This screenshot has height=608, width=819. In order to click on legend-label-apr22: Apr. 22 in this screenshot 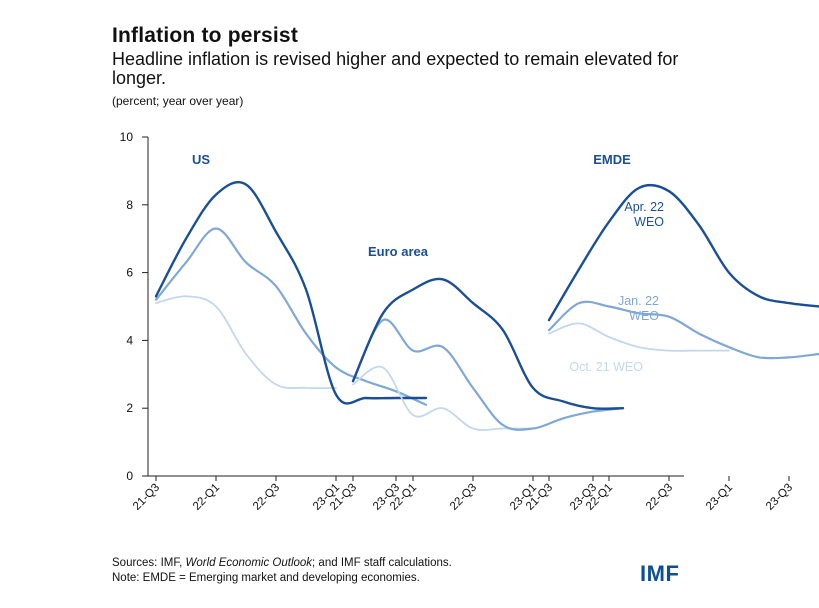, I will do `click(644, 207)`.